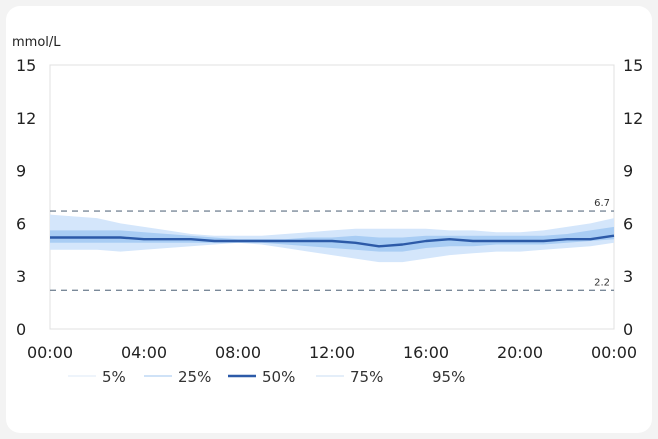 The image size is (658, 439). I want to click on reference-label-0: 6.7, so click(602, 203).